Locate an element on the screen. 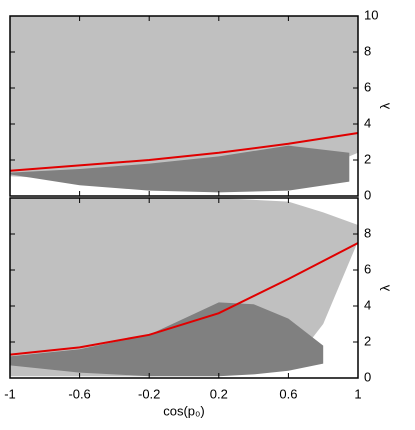  x-axis-label: cos(p₀) is located at coordinates (184, 410).